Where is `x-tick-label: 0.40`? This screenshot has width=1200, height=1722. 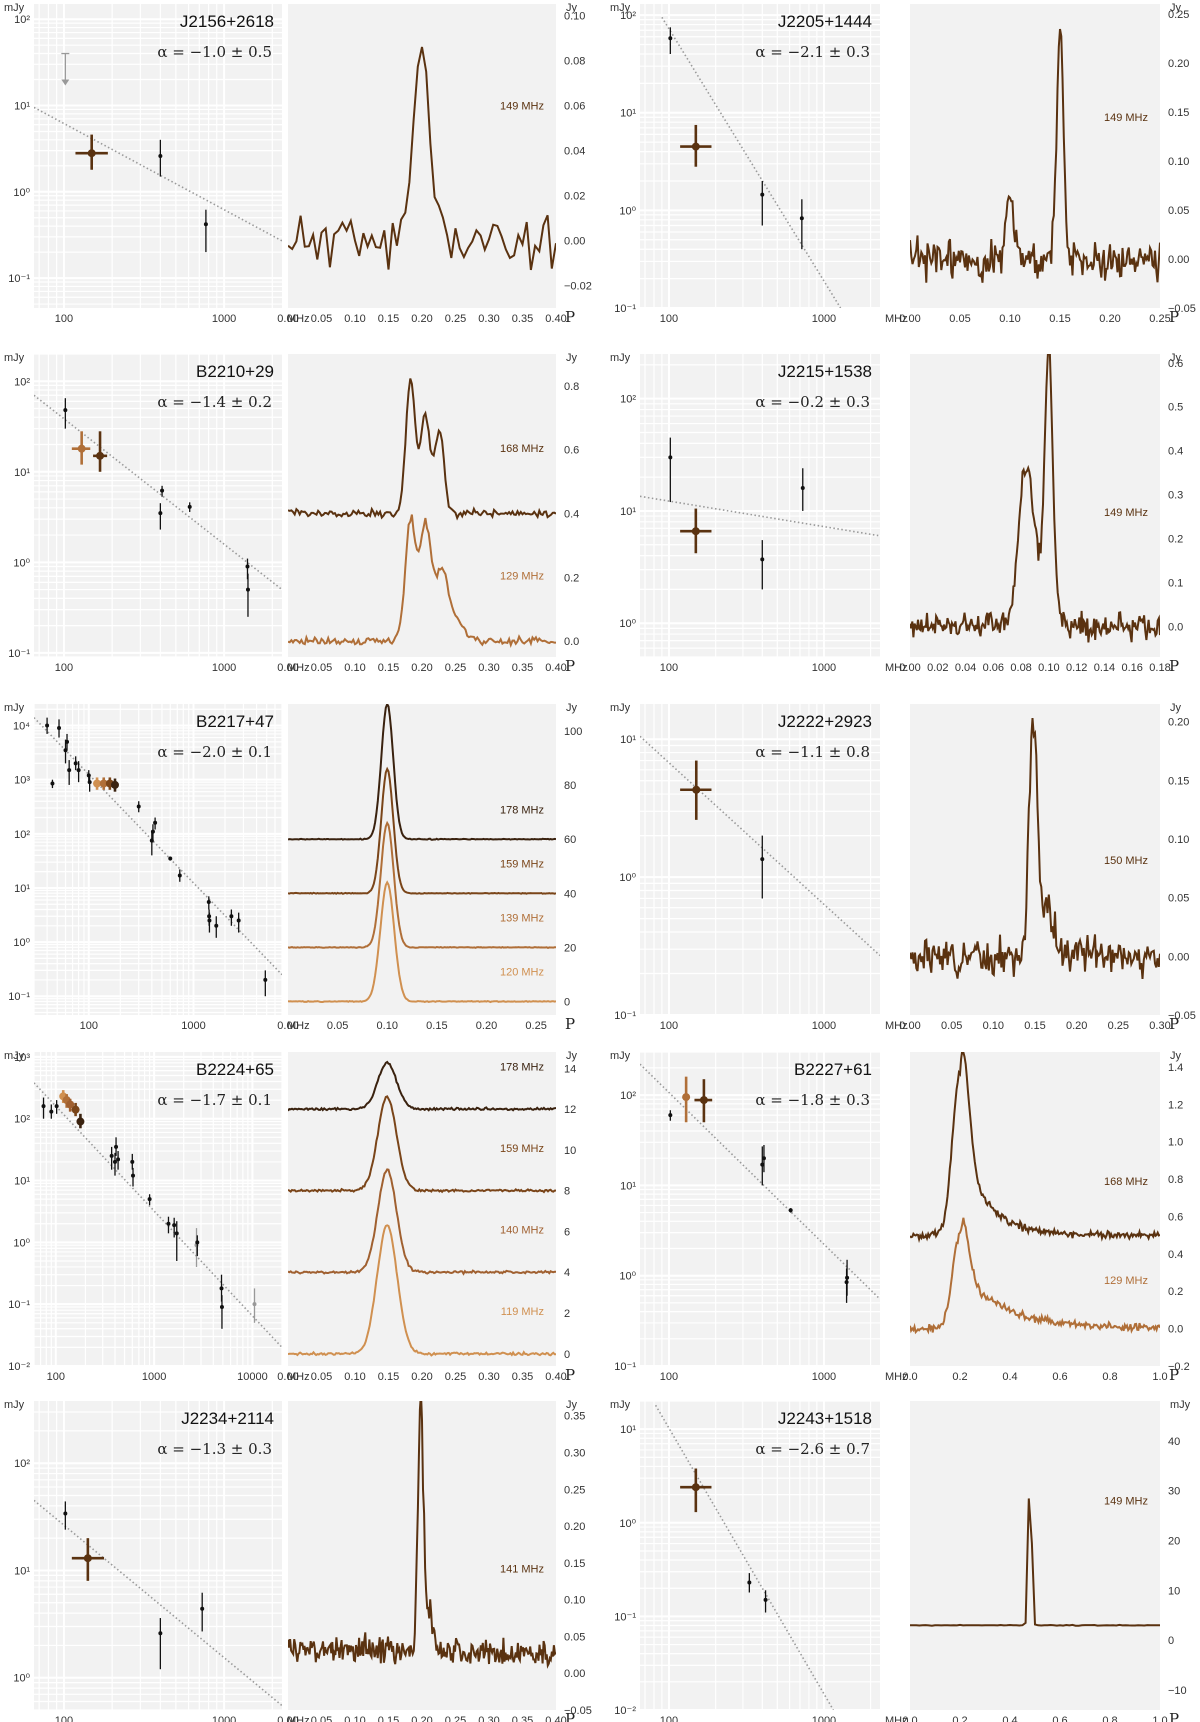 x-tick-label: 0.40 is located at coordinates (555, 319).